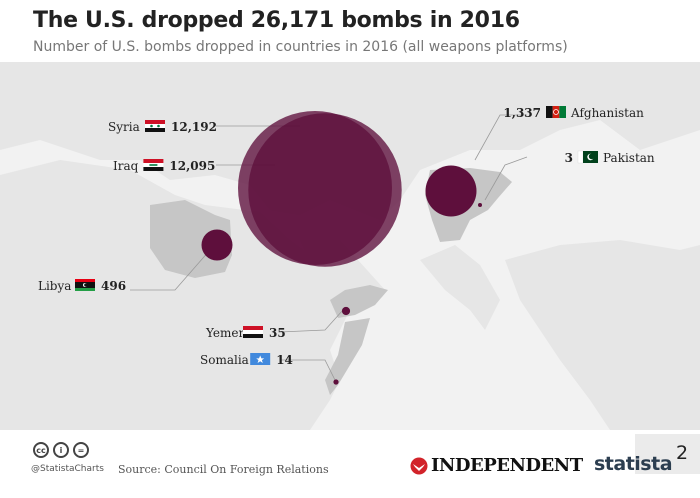  I want to click on yemen-flag-icon, so click(253, 332).